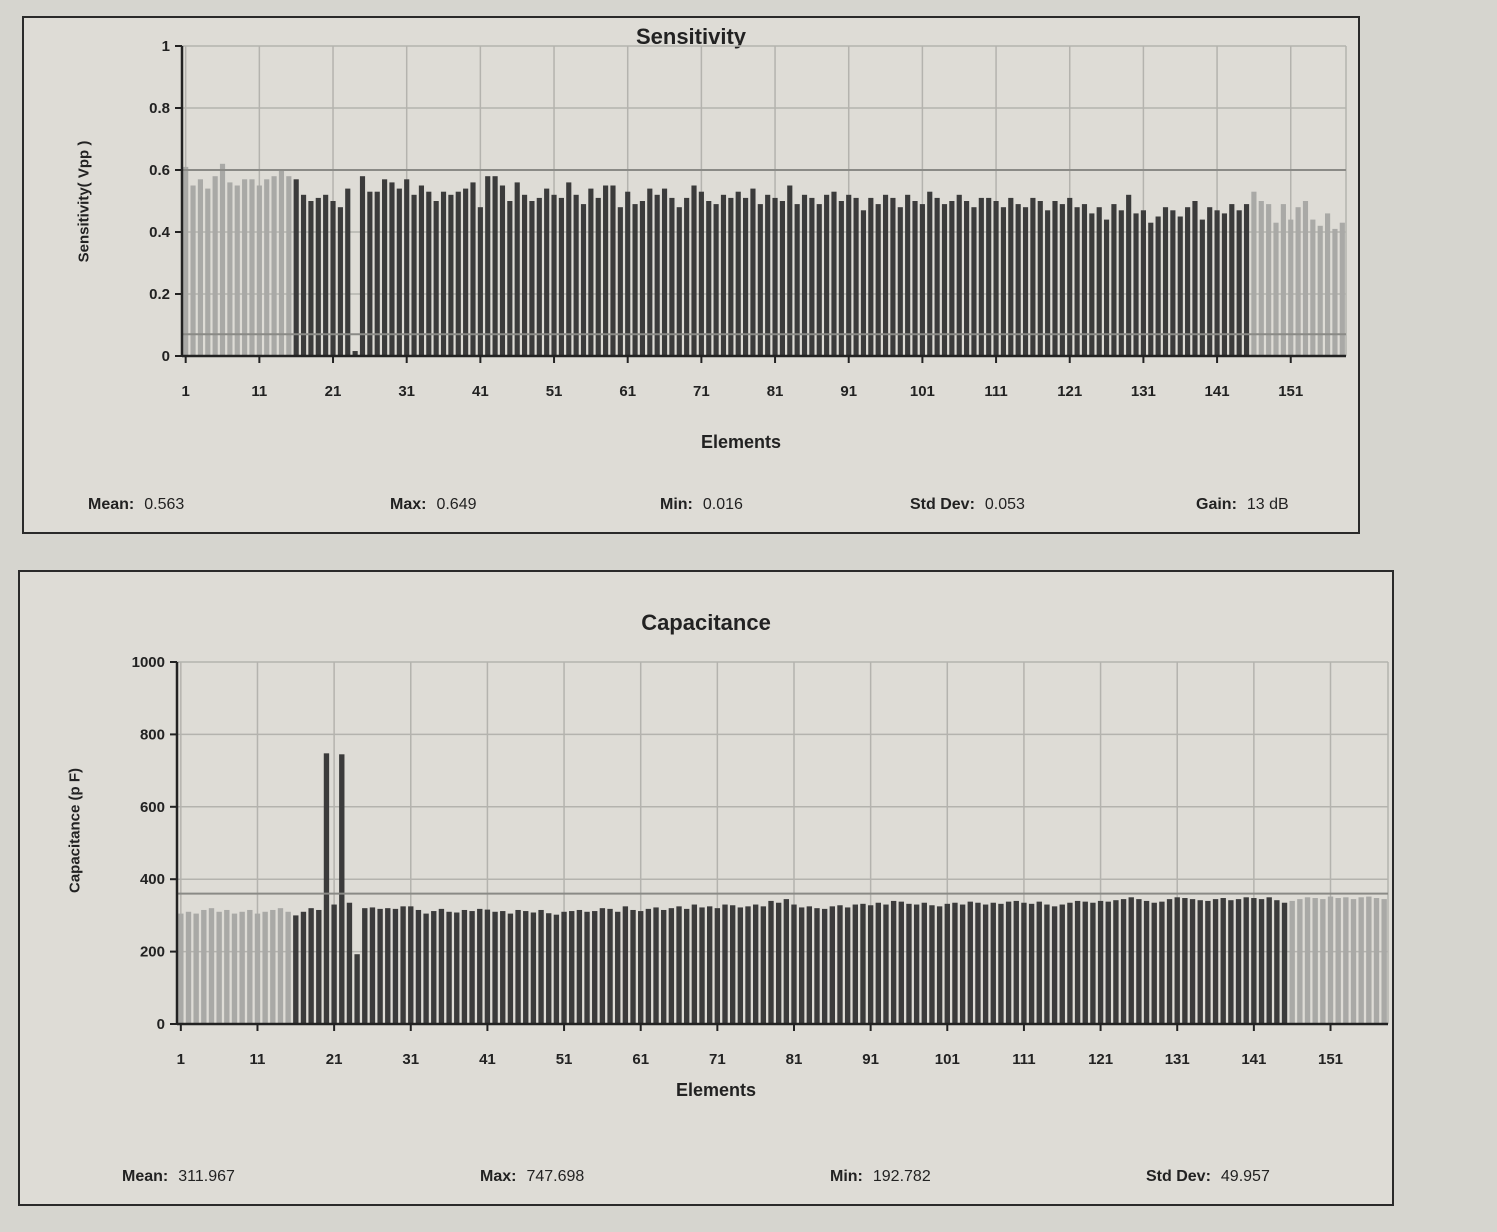 The image size is (1497, 1232). What do you see at coordinates (947, 1059) in the screenshot?
I see `x-tick-label: 101` at bounding box center [947, 1059].